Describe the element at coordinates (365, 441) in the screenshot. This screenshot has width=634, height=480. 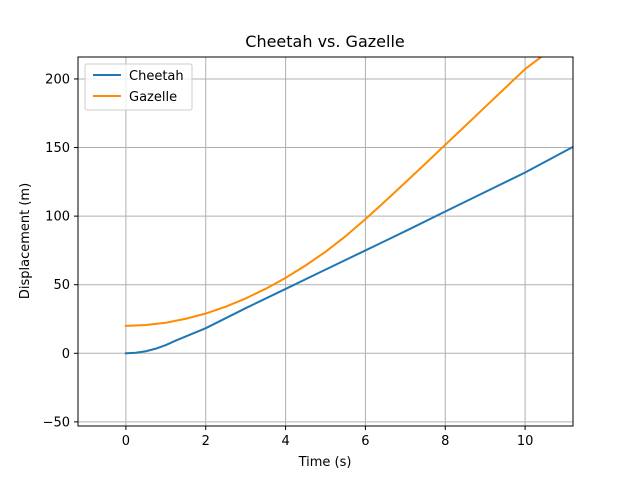
I see `x-tick-label: 6` at that location.